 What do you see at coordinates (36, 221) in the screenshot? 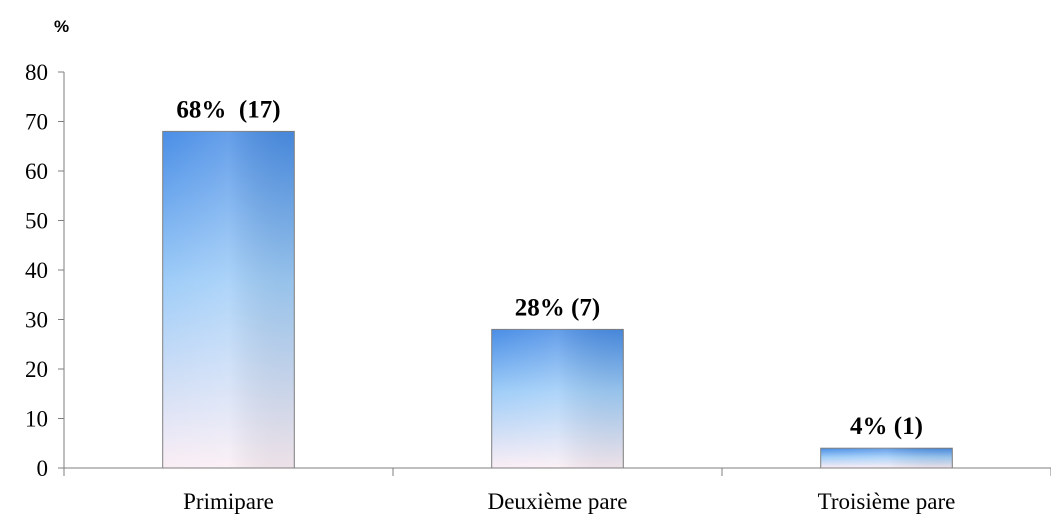
I see `y-tick-label: 50` at bounding box center [36, 221].